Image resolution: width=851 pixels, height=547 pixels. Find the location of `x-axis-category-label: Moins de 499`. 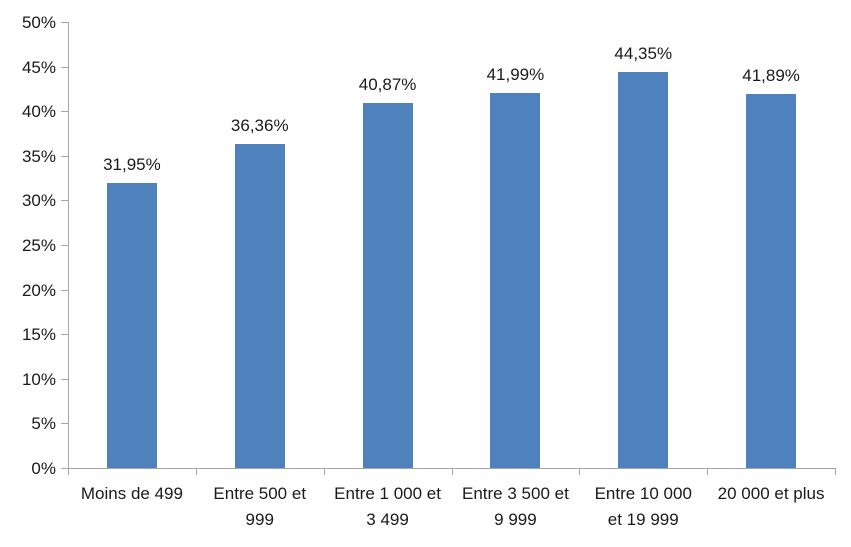

x-axis-category-label: Moins de 499 is located at coordinates (132, 494).